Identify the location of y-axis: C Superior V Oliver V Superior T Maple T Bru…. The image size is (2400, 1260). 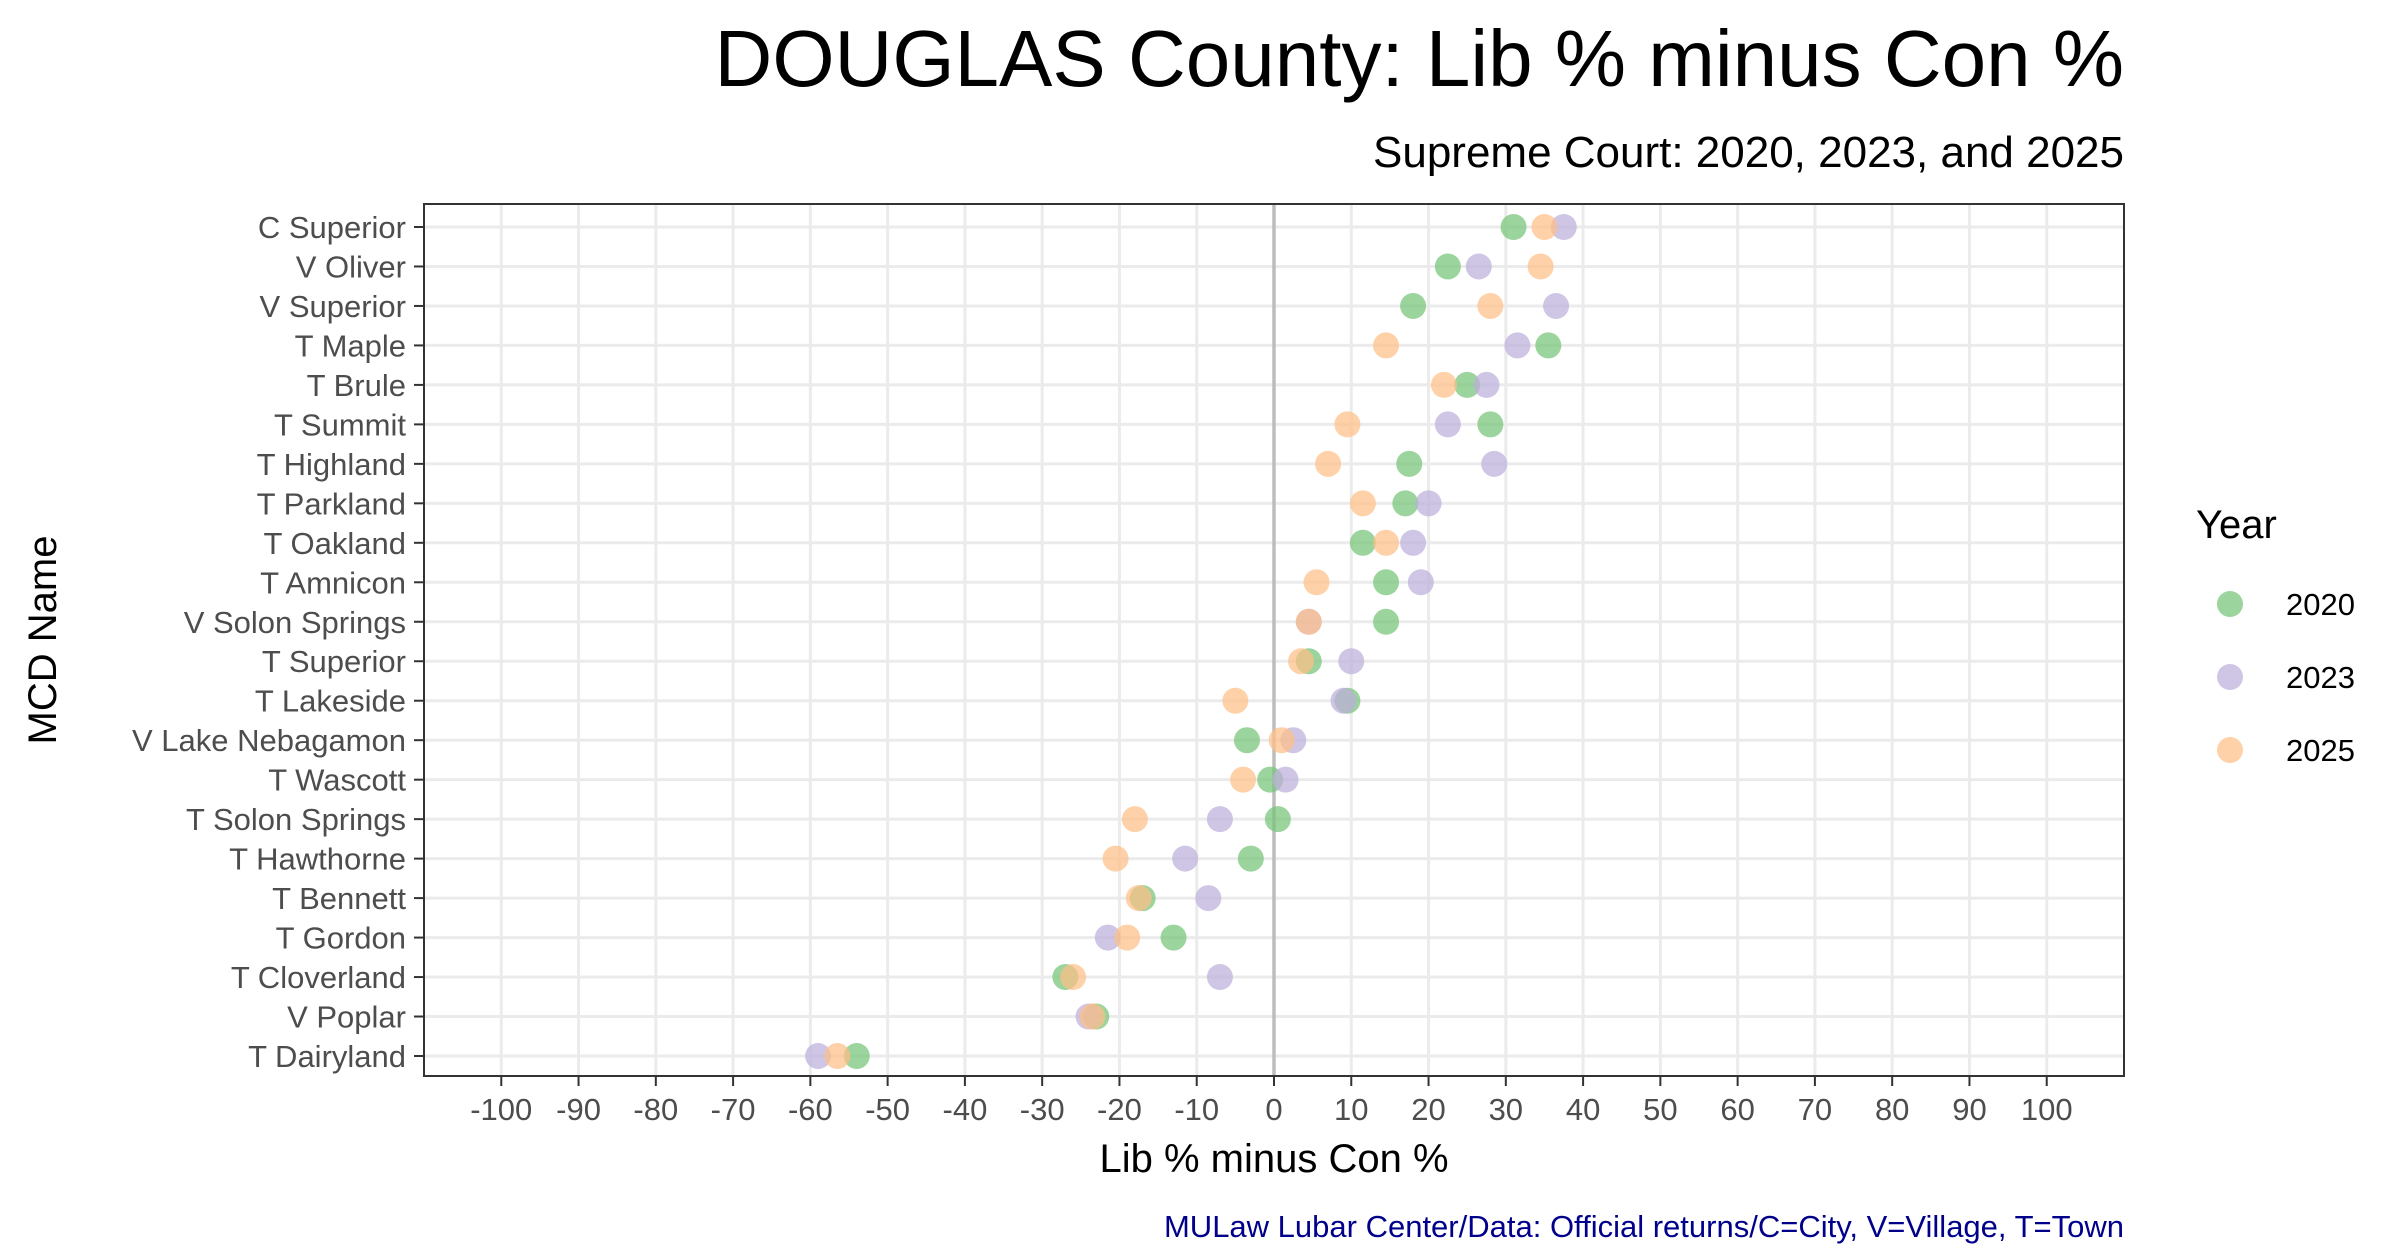
(278, 642).